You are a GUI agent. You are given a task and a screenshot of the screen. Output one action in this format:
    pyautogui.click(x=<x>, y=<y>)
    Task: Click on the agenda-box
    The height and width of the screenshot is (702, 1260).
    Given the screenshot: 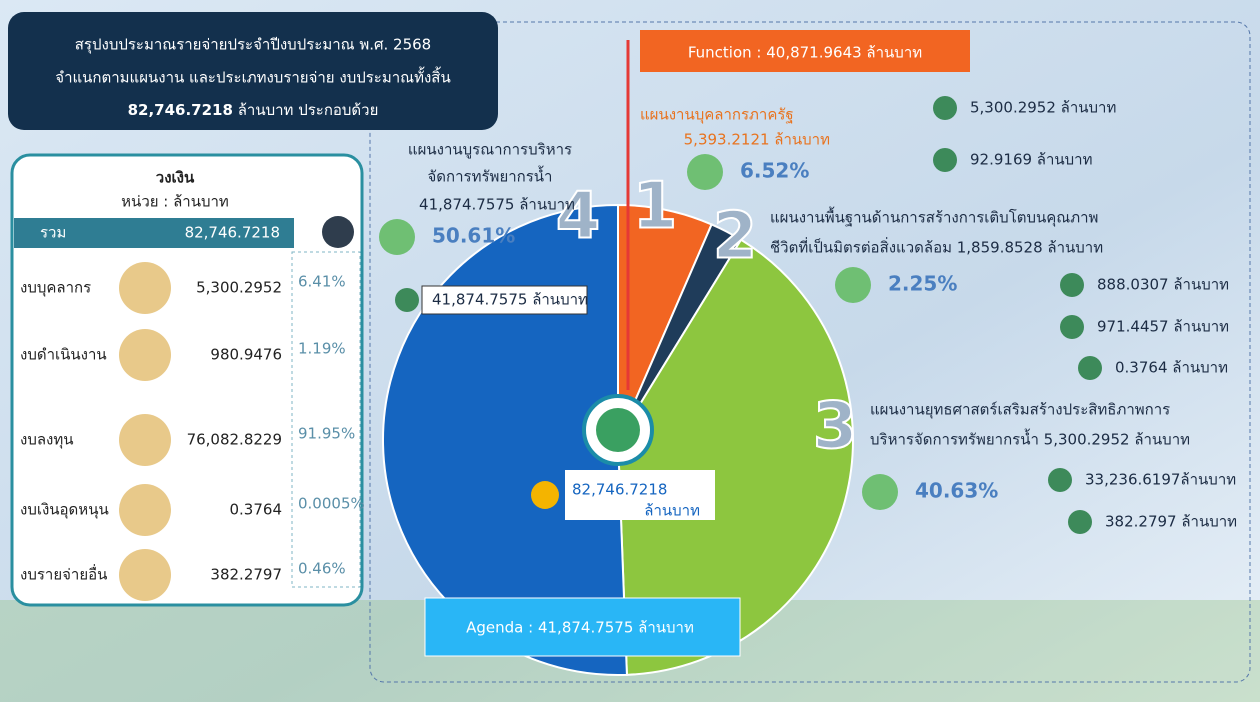 What is the action you would take?
    pyautogui.click(x=582, y=627)
    